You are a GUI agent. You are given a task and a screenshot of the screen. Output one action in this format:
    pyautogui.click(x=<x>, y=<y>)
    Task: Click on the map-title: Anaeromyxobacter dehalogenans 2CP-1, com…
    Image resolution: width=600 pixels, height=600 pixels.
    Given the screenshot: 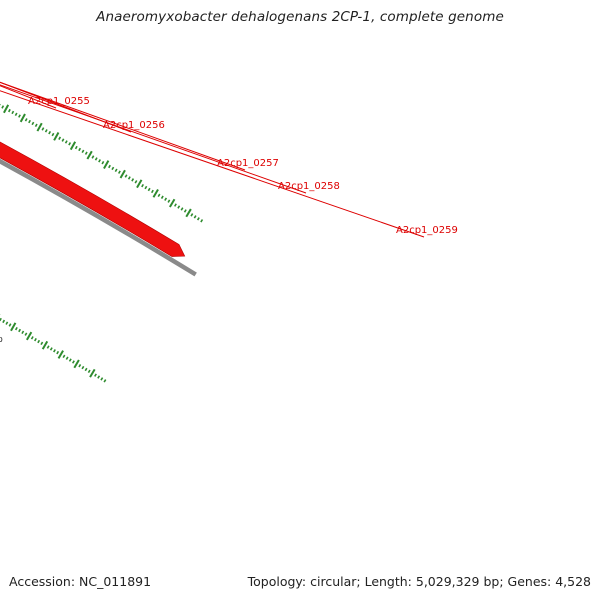 What is the action you would take?
    pyautogui.click(x=300, y=17)
    